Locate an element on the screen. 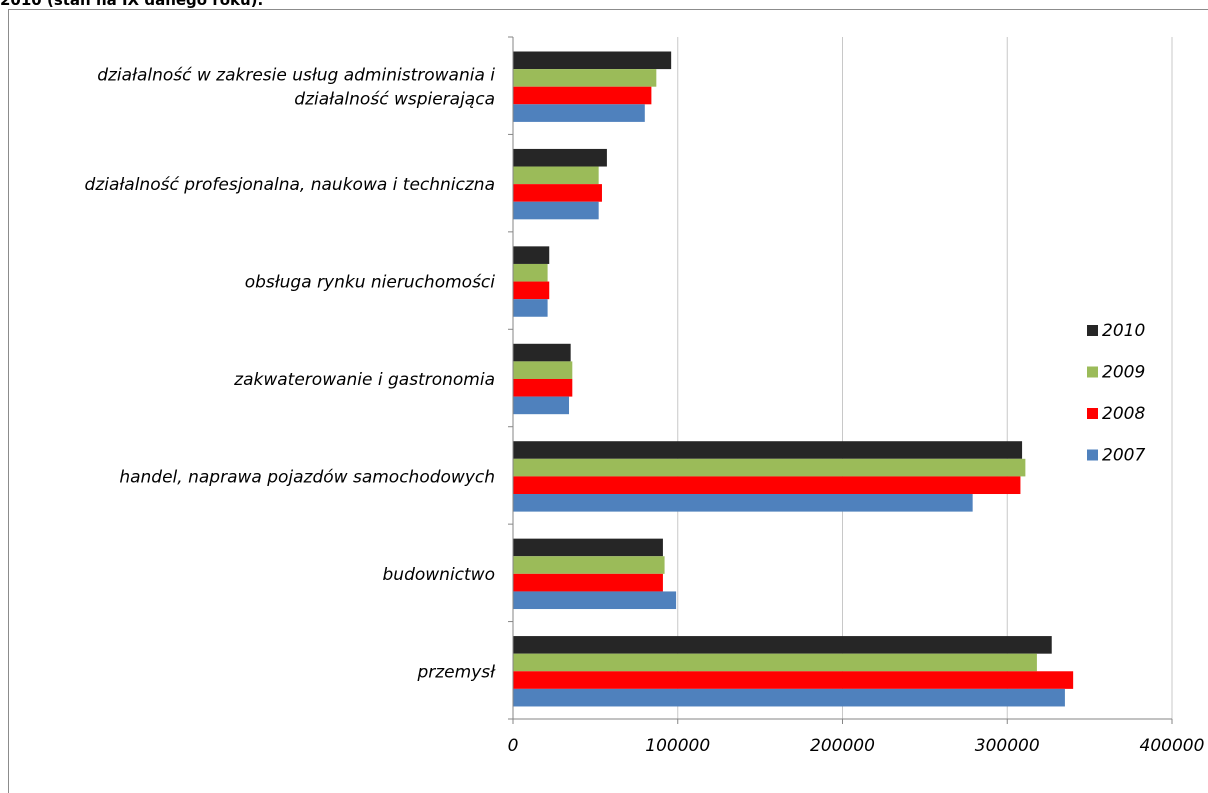 The height and width of the screenshot is (793, 1208). x-tick-label: 400000 is located at coordinates (1172, 746).